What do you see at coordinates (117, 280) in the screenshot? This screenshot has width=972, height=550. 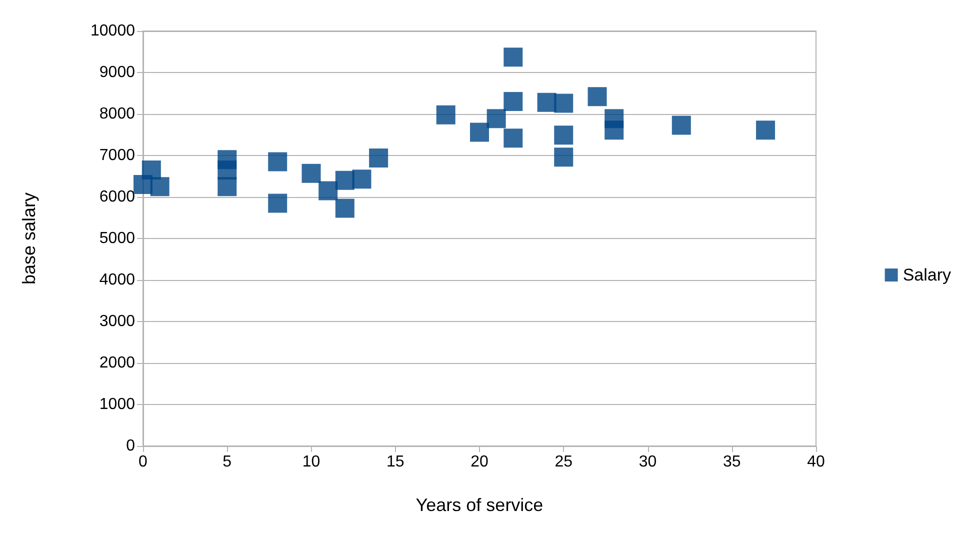 I see `y-tick-label: 4000` at bounding box center [117, 280].